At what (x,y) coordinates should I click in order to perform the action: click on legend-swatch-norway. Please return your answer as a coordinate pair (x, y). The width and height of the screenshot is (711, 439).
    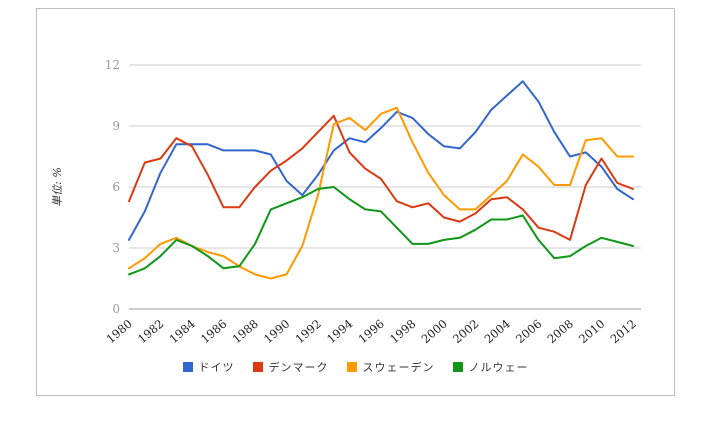
    Looking at the image, I should click on (457, 367).